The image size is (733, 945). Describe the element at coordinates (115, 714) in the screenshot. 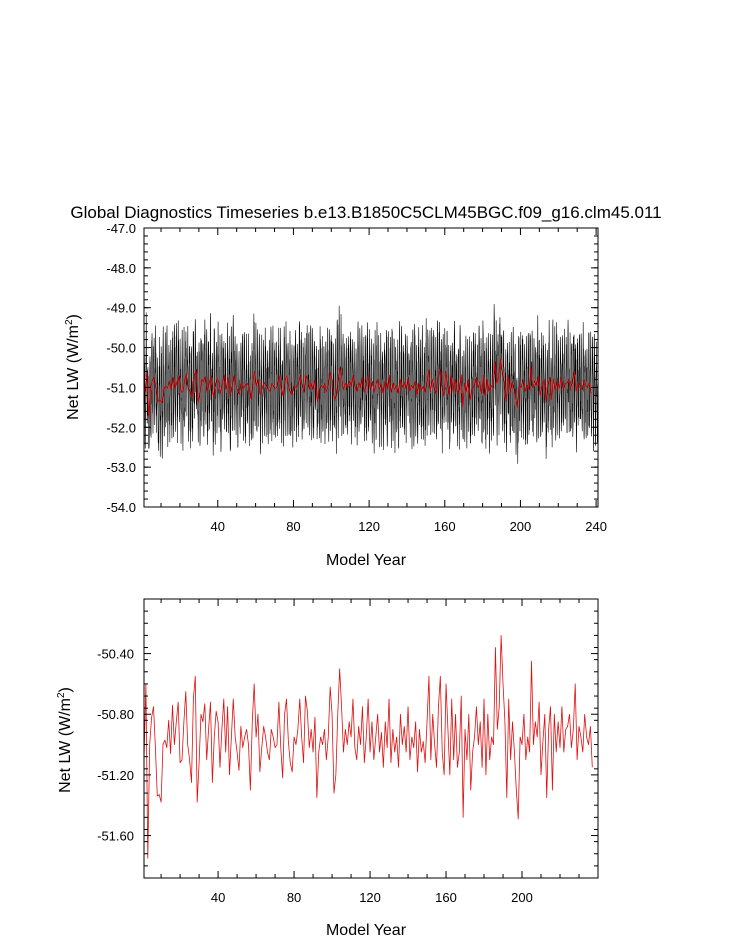

I see `y-tick-label: -50.80` at that location.